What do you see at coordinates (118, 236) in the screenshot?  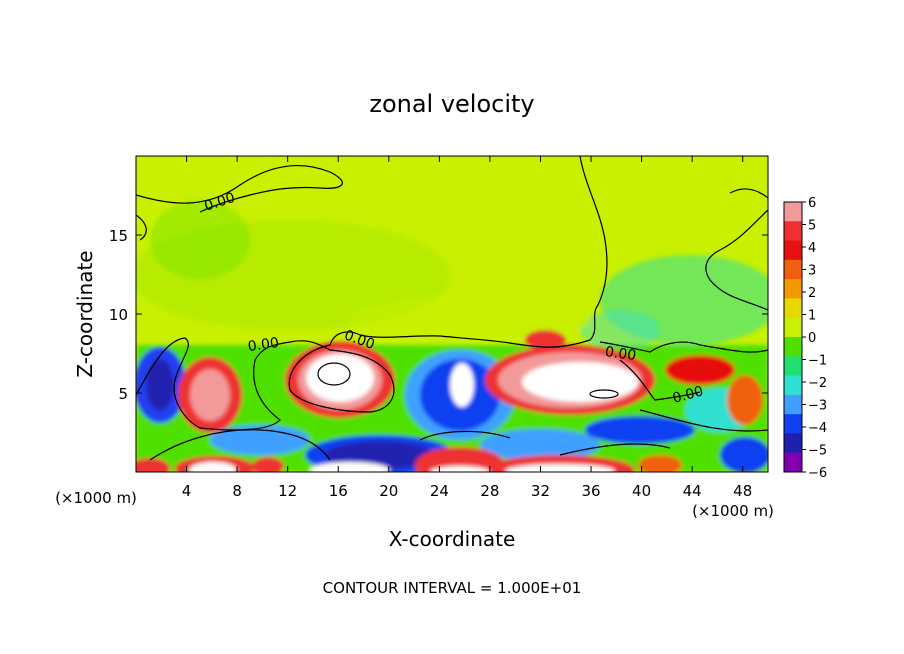 I see `y-tick-label: 15` at bounding box center [118, 236].